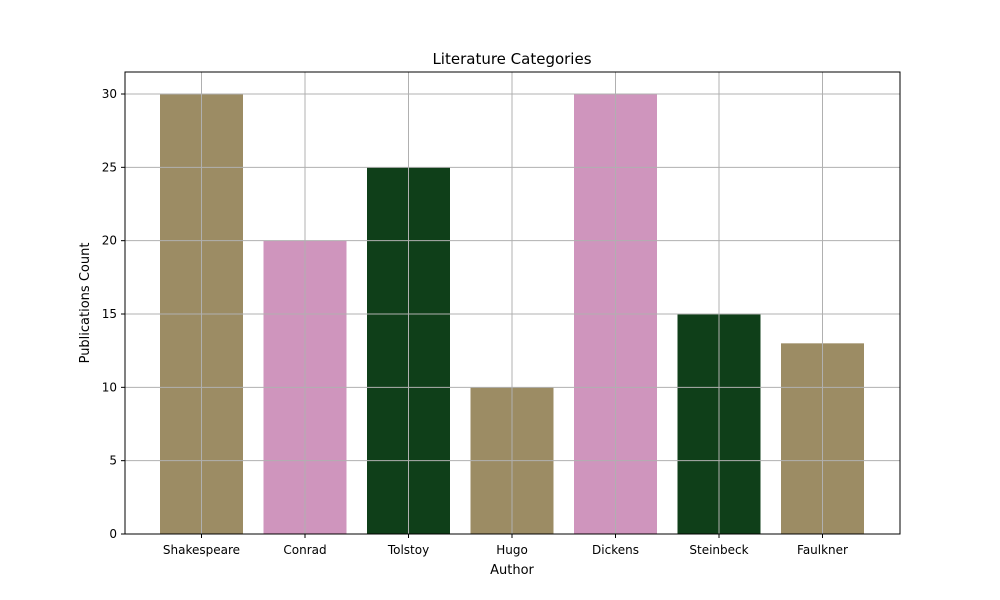 The image size is (1000, 600). What do you see at coordinates (304, 550) in the screenshot?
I see `x-tick-label: Conrad` at bounding box center [304, 550].